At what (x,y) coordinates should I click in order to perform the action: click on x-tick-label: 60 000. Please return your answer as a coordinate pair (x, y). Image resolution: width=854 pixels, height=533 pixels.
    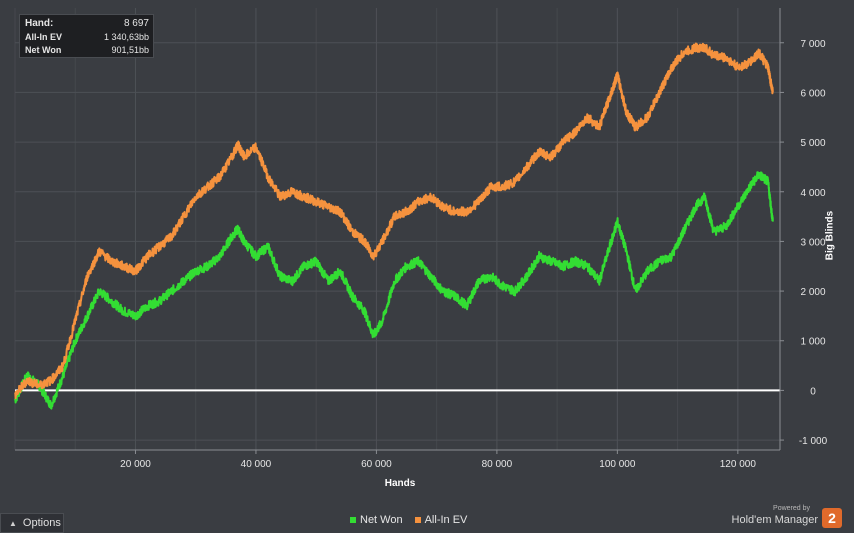
    Looking at the image, I should click on (376, 464).